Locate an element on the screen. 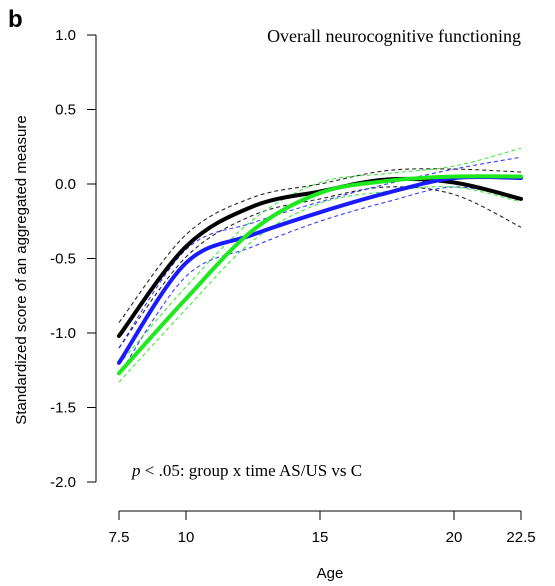 The width and height of the screenshot is (555, 586). y-tick-label: -1.5 is located at coordinates (63, 408).